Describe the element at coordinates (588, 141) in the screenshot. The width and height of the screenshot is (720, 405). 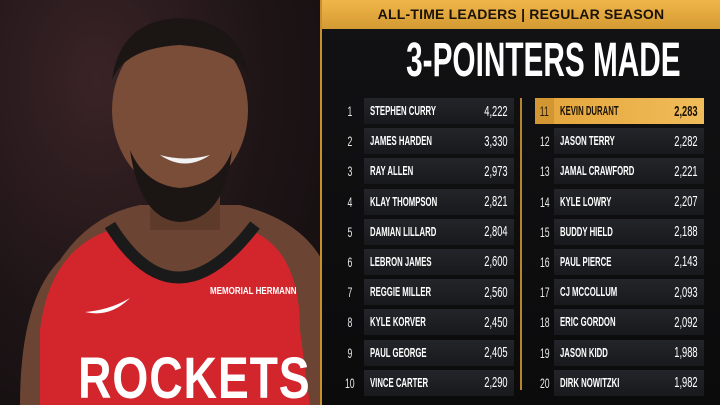
I see `player-name-text: JASON TERRY` at that location.